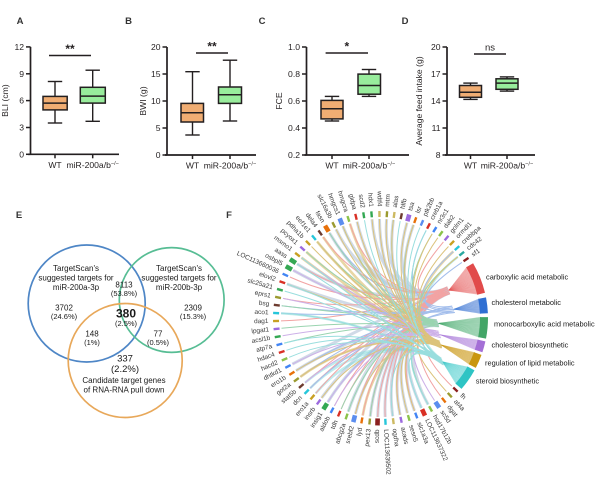 Image resolution: width=600 pixels, height=486 pixels. Describe the element at coordinates (438, 155) in the screenshot. I see `svg-text: 8` at that location.